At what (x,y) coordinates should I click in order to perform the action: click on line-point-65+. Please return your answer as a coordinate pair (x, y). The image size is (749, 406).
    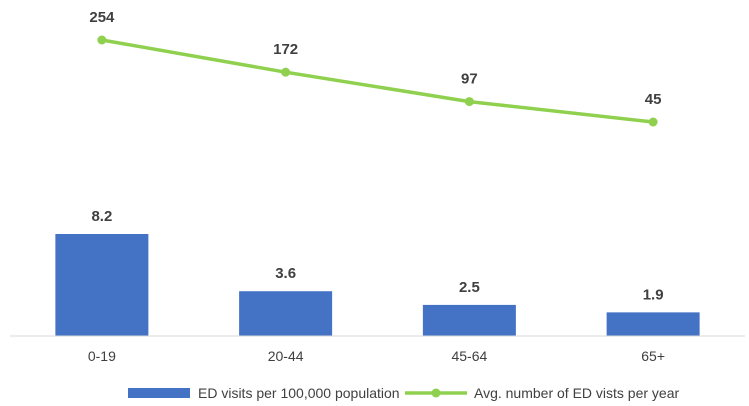
    Looking at the image, I should click on (653, 122).